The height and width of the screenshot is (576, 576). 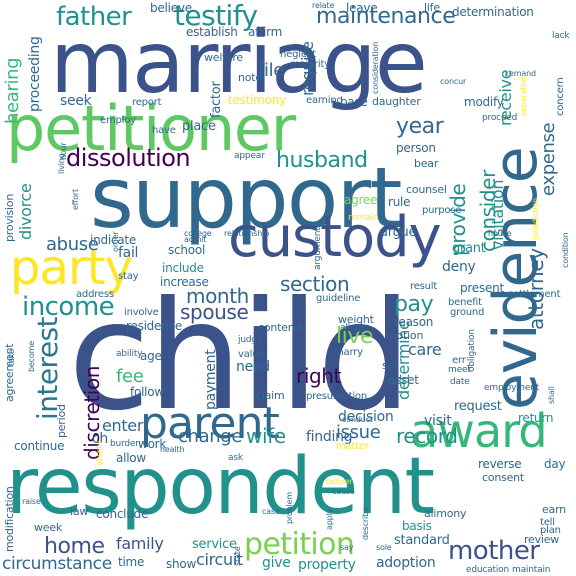 I want to click on word-remand: remand, so click(x=521, y=73).